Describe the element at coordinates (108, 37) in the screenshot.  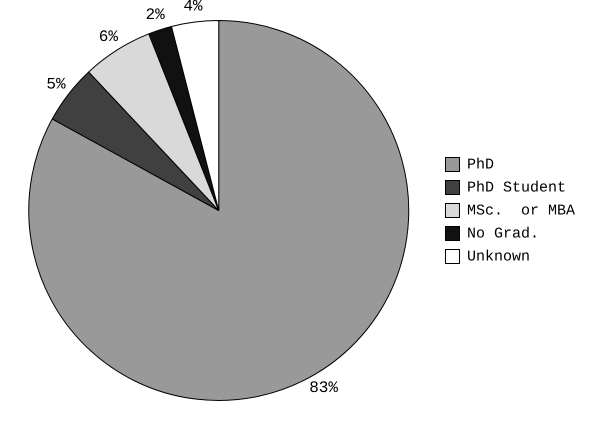
I see `data-label: 6%` at that location.